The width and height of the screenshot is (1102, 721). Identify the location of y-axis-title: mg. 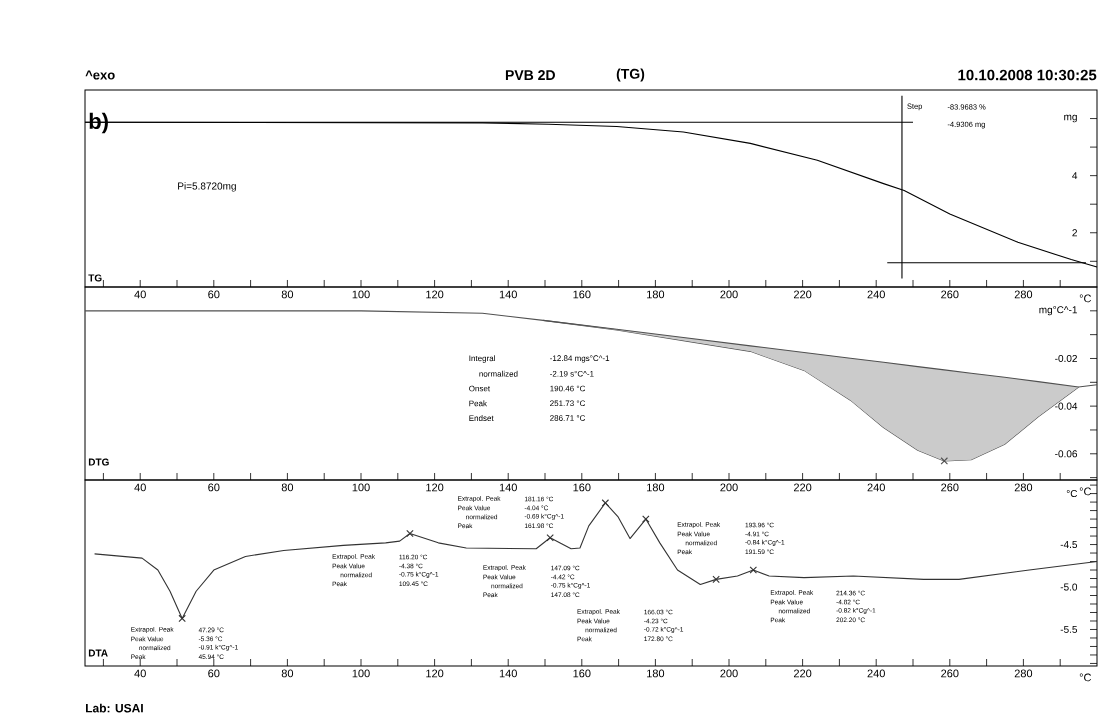
(1070, 118).